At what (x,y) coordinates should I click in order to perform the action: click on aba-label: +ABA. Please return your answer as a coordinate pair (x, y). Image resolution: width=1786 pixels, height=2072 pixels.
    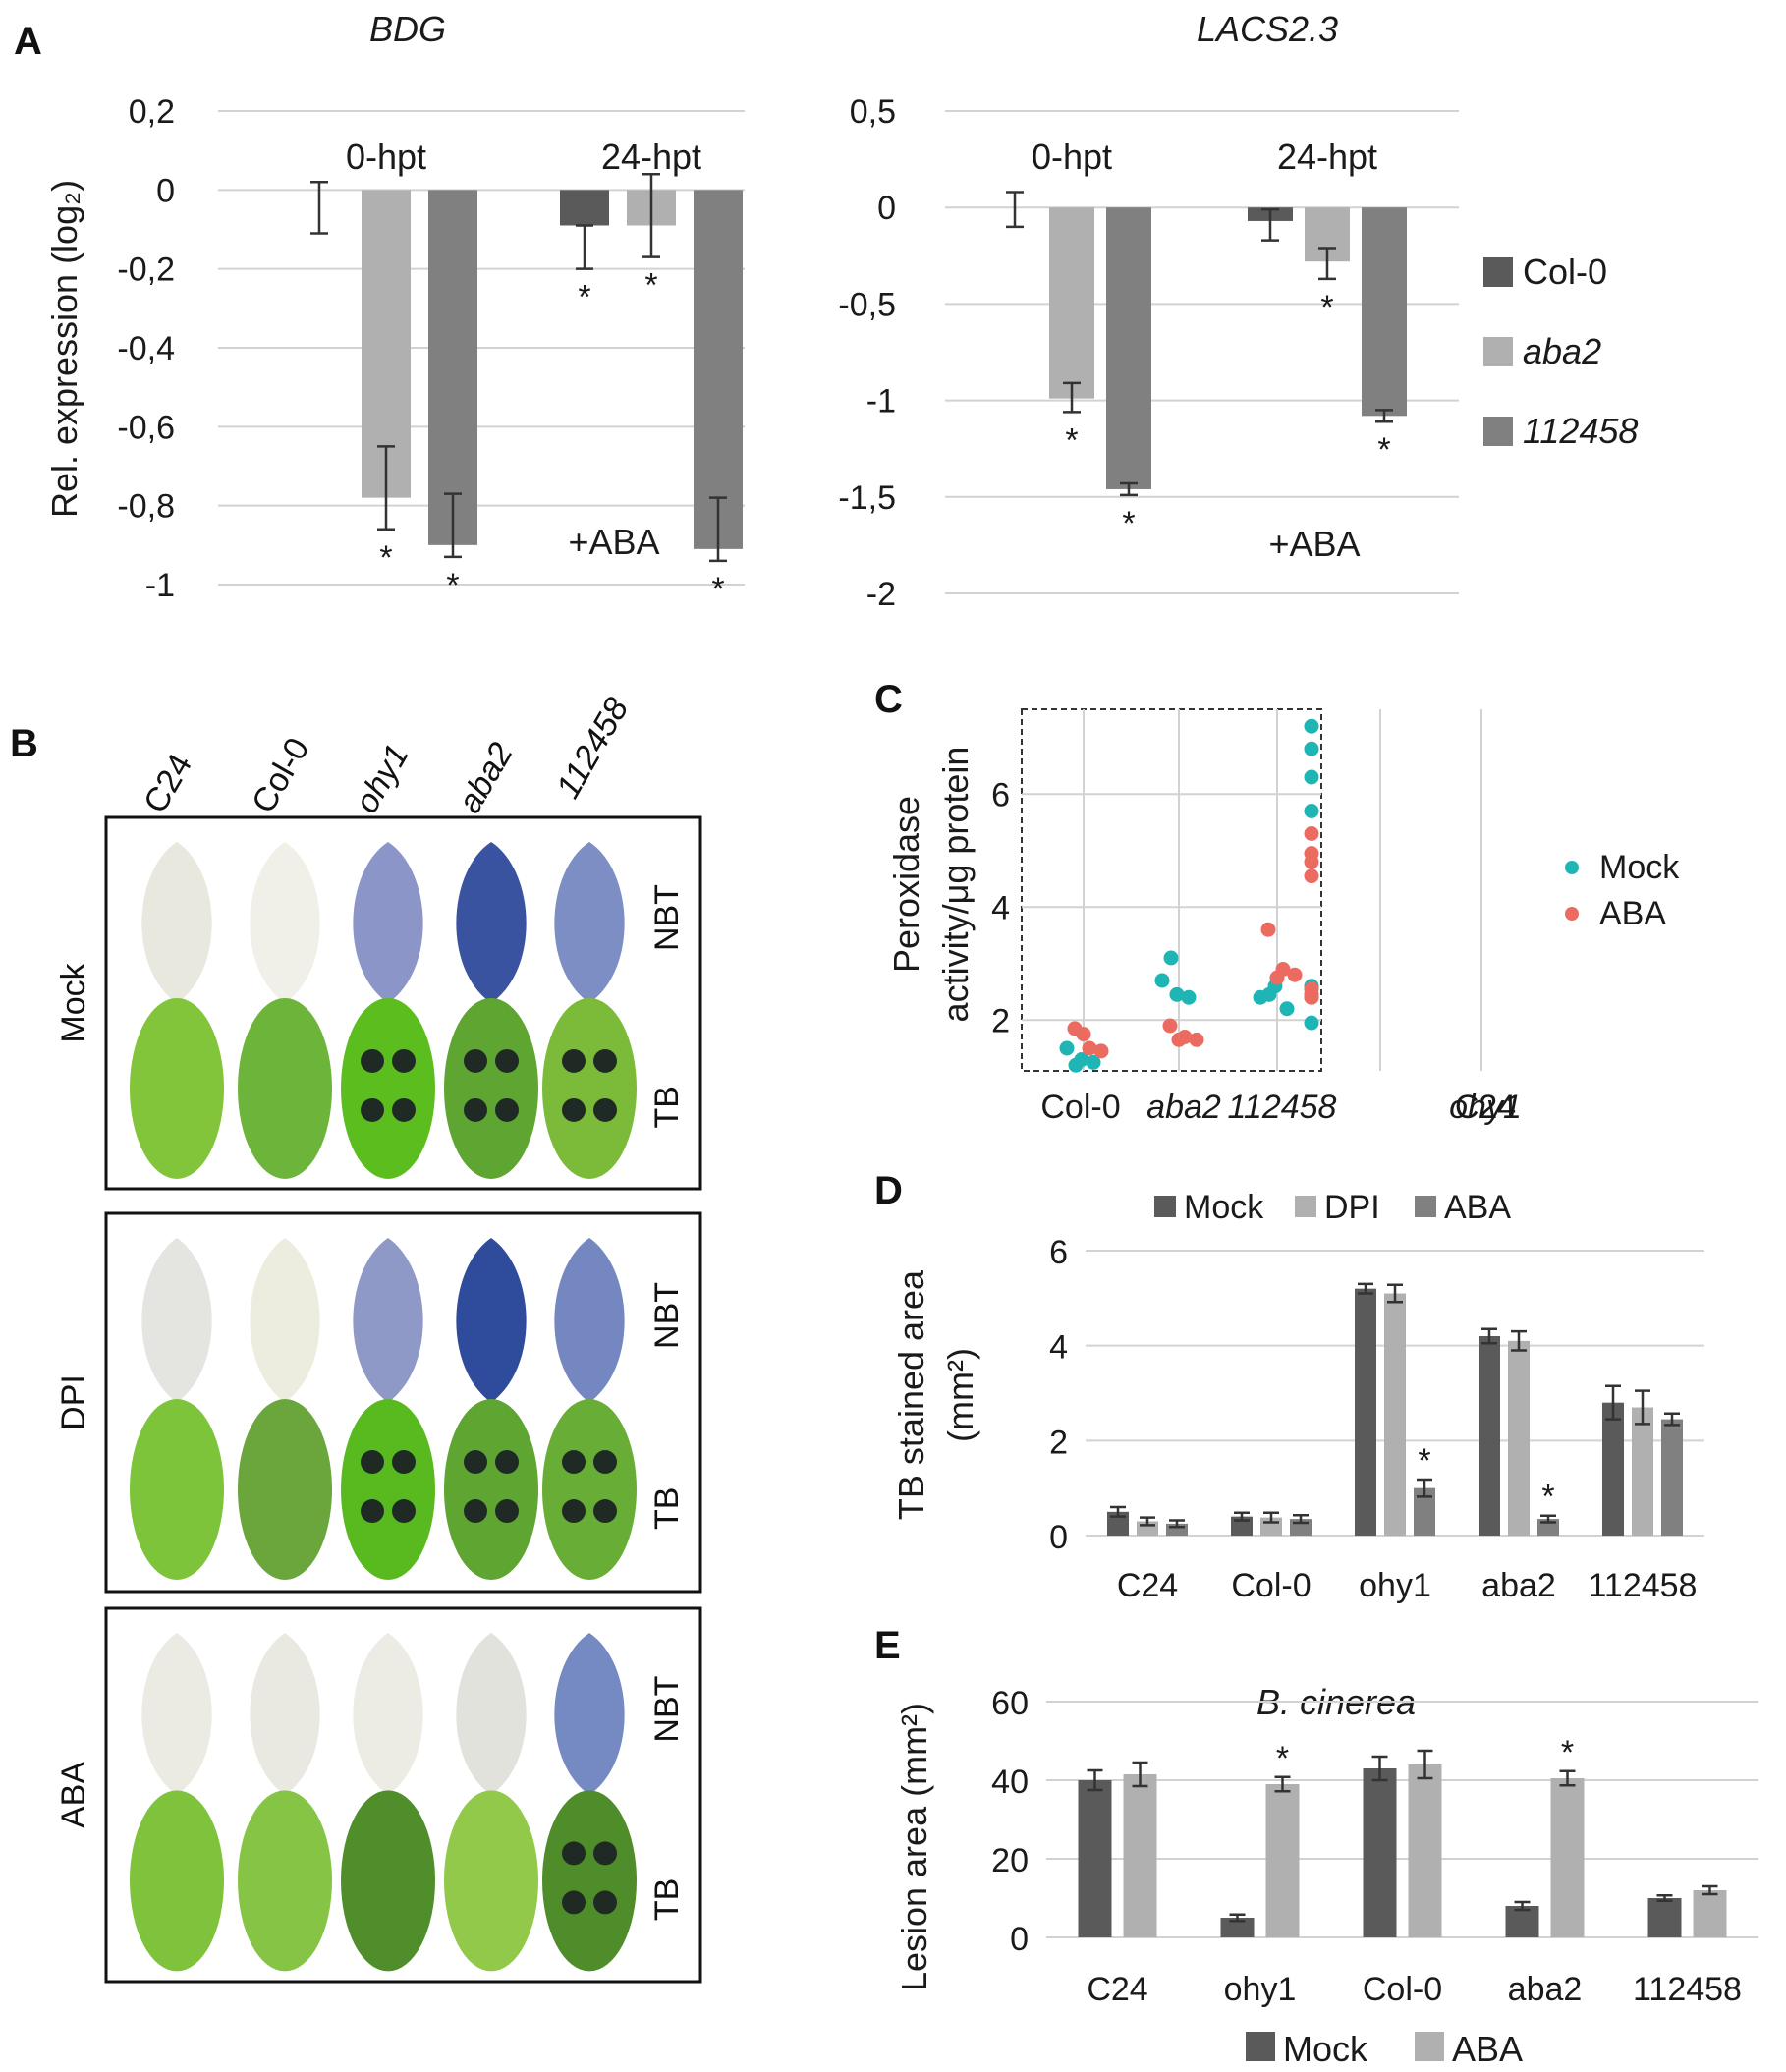
    Looking at the image, I should click on (1314, 544).